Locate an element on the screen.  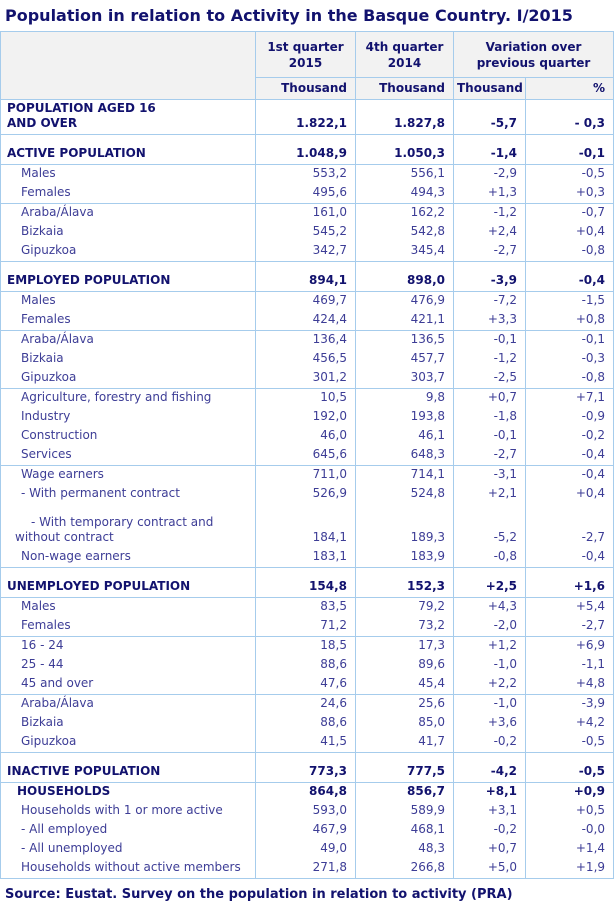
value-cell: 1.822,1 is located at coordinates (305, 117).